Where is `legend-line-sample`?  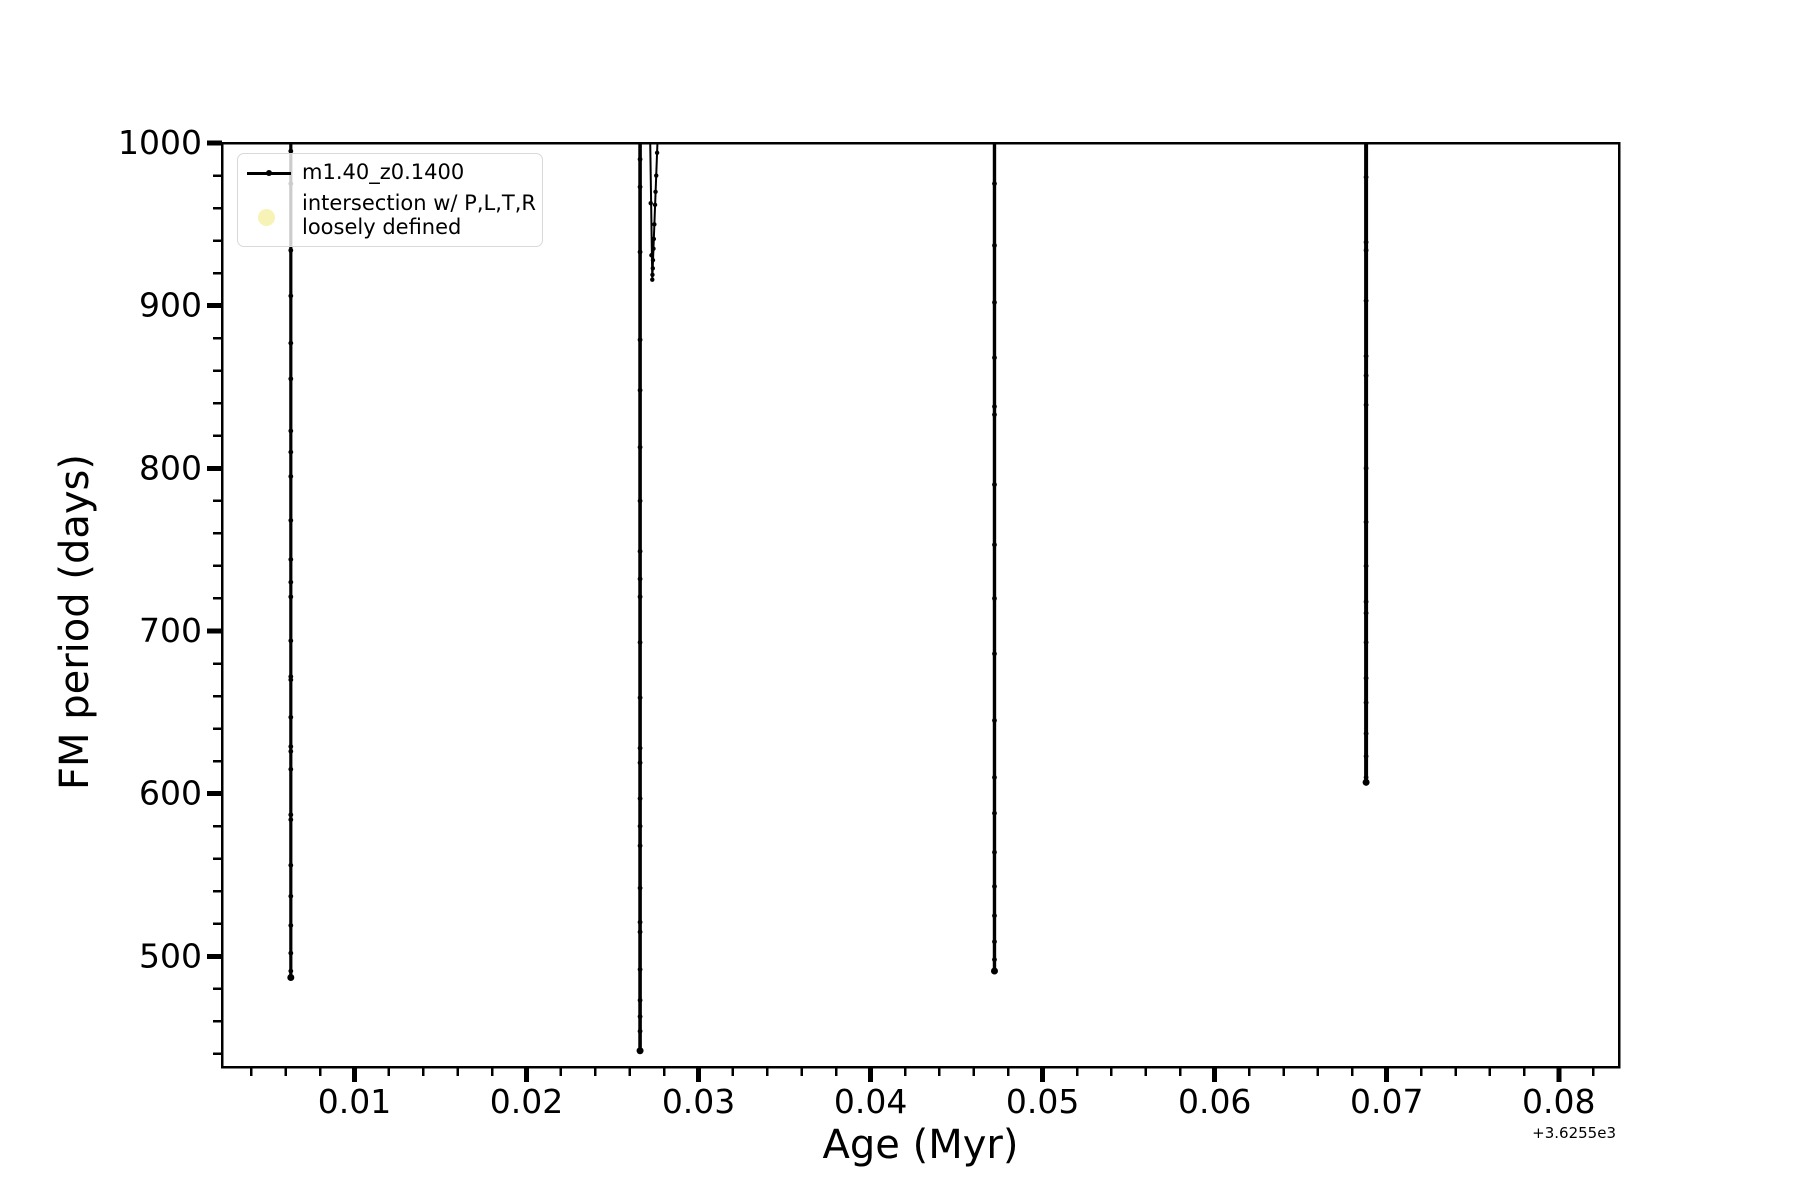
legend-line-sample is located at coordinates (269, 173).